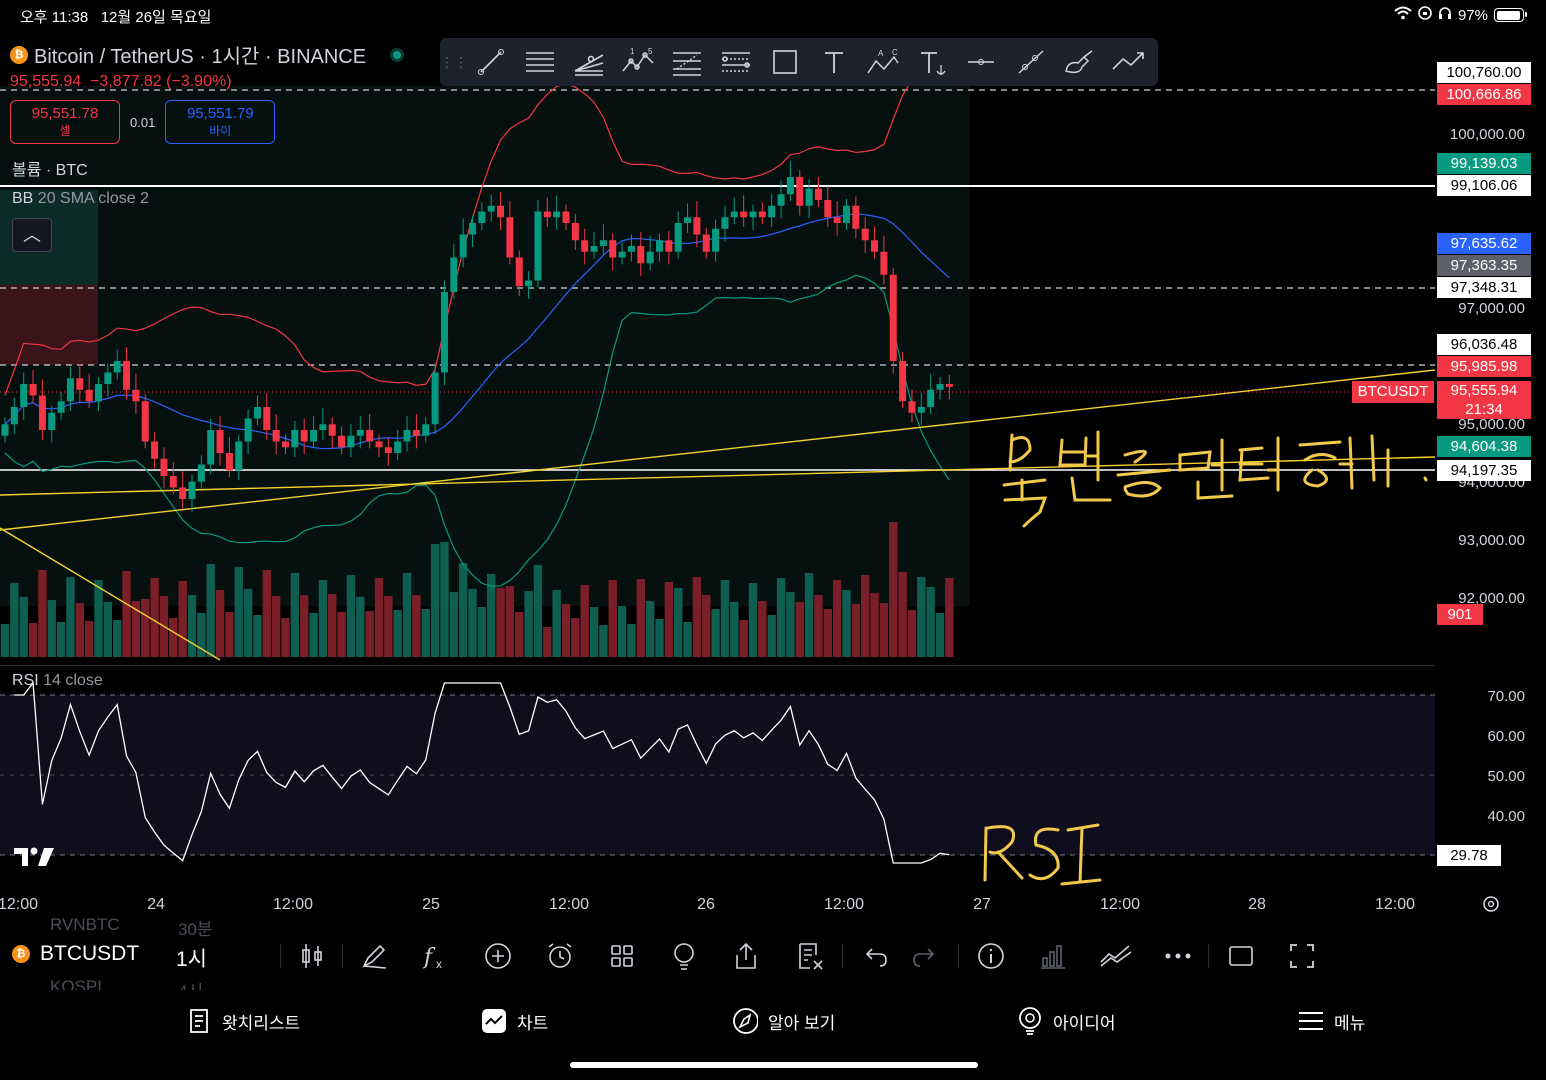  Describe the element at coordinates (50, 170) in the screenshot. I see `volume-legend: 볼륨 · BTC` at that location.